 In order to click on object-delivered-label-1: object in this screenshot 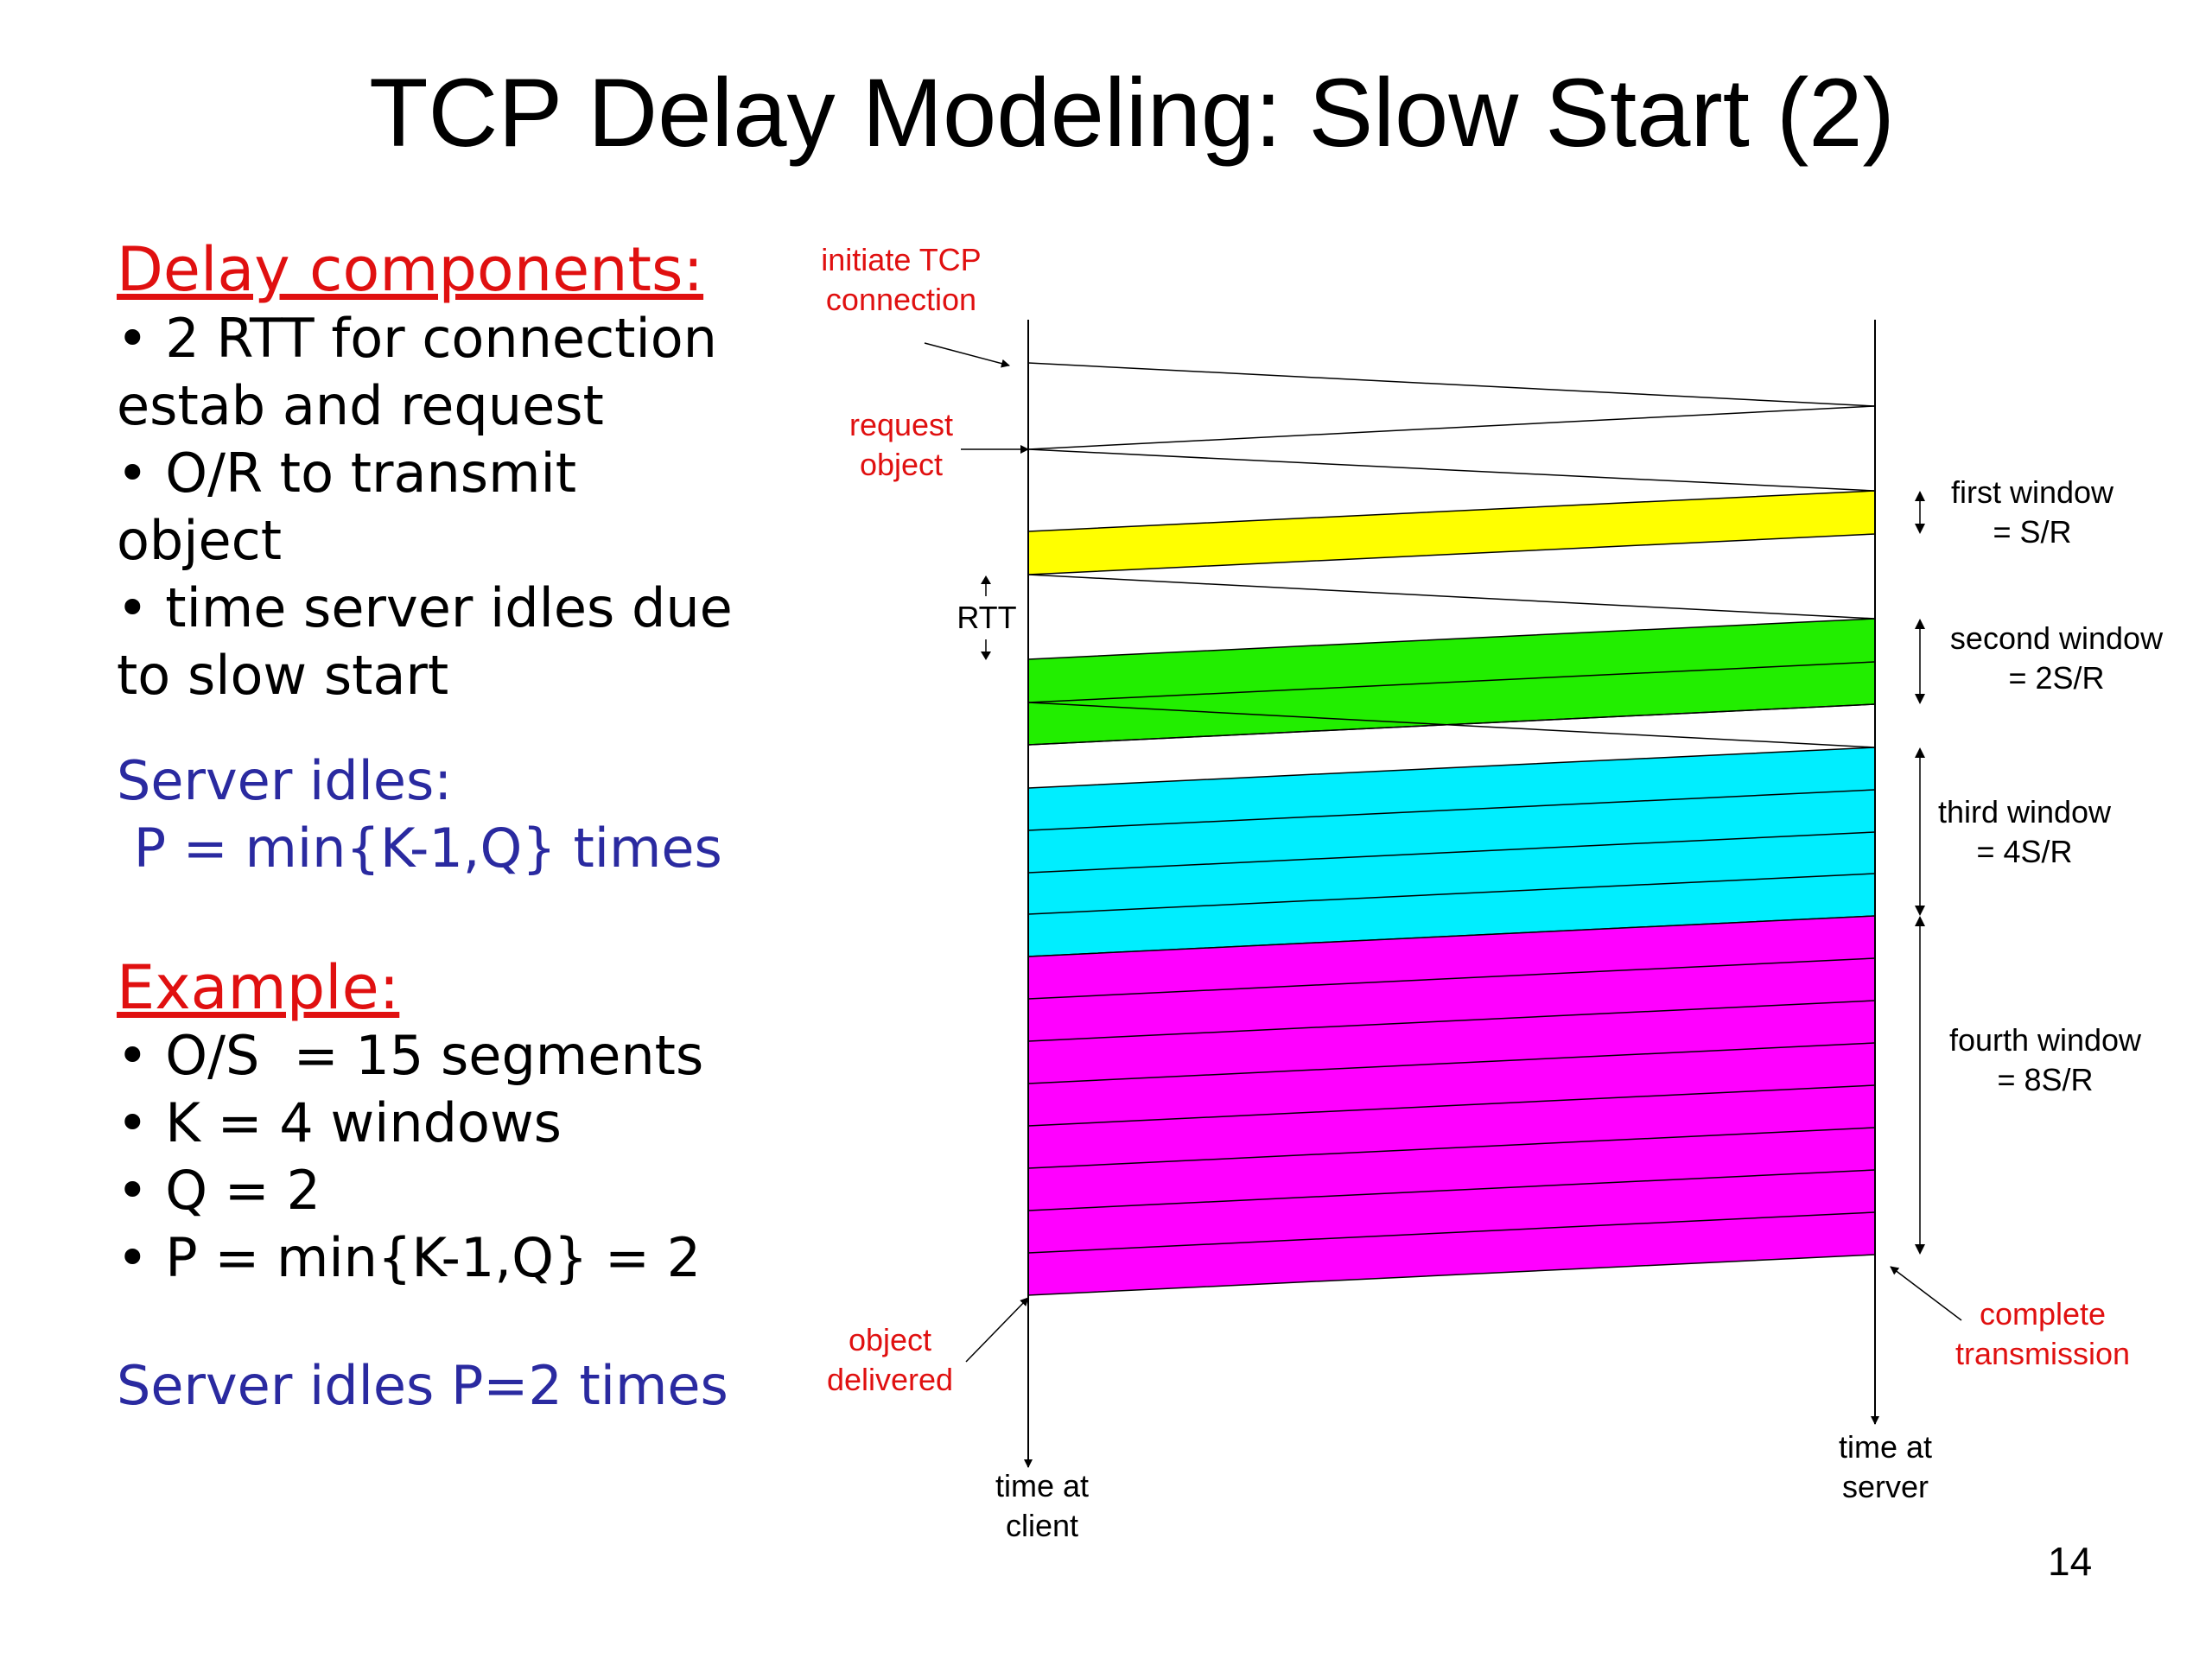, I will do `click(890, 1339)`.